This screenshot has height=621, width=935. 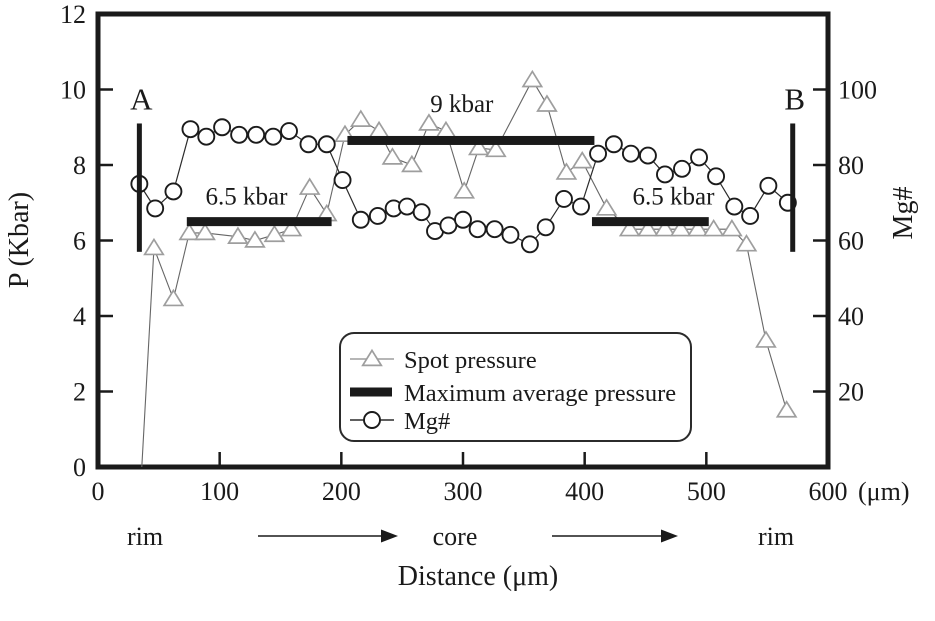 What do you see at coordinates (851, 316) in the screenshot?
I see `right-axis-tick-label: 40` at bounding box center [851, 316].